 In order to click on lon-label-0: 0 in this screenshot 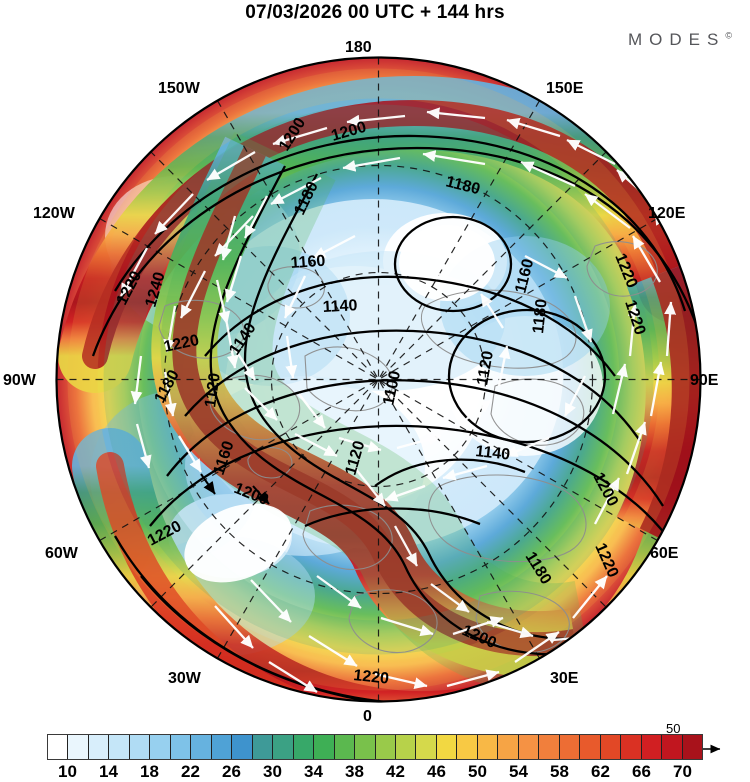, I will do `click(367, 716)`.